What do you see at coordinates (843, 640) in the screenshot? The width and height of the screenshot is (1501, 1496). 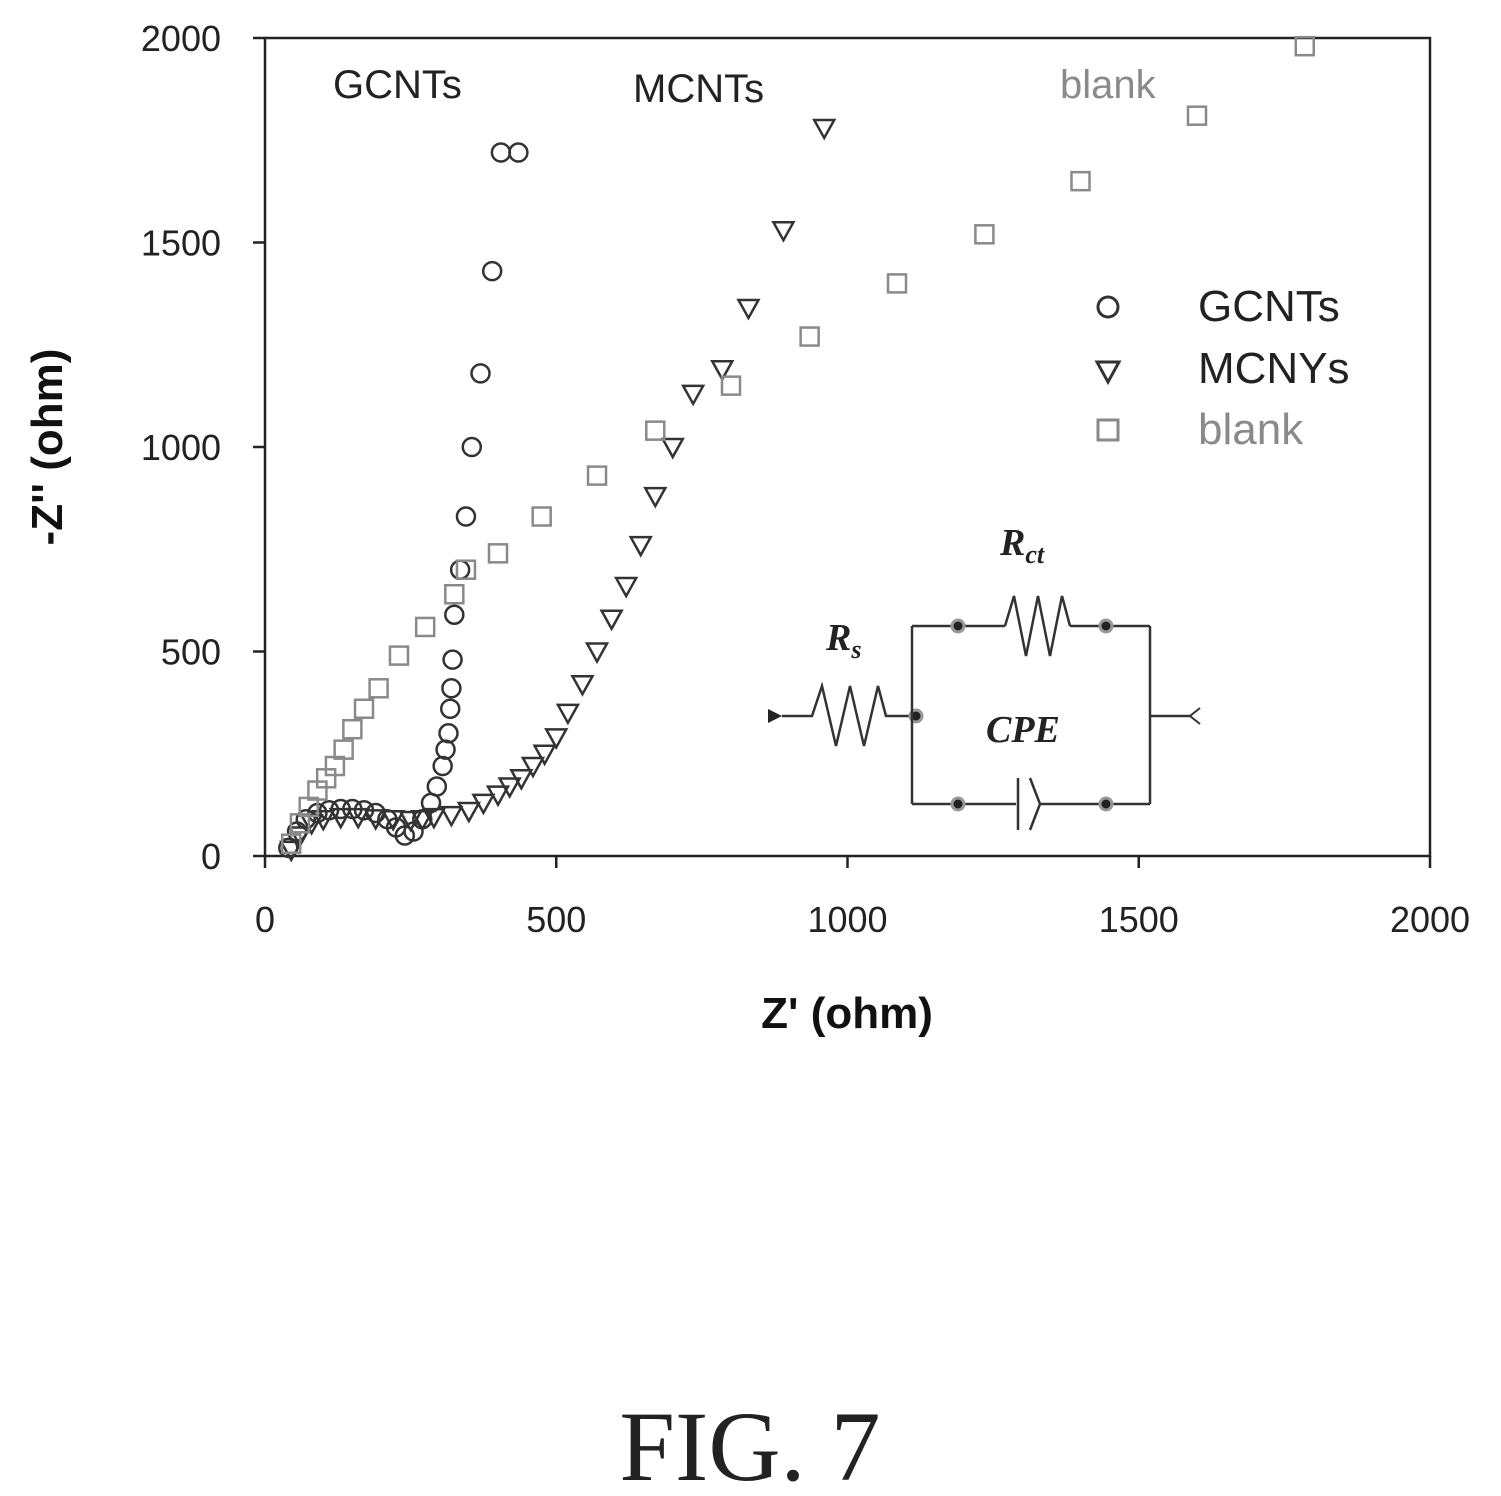 I see `rs-label: Rs` at bounding box center [843, 640].